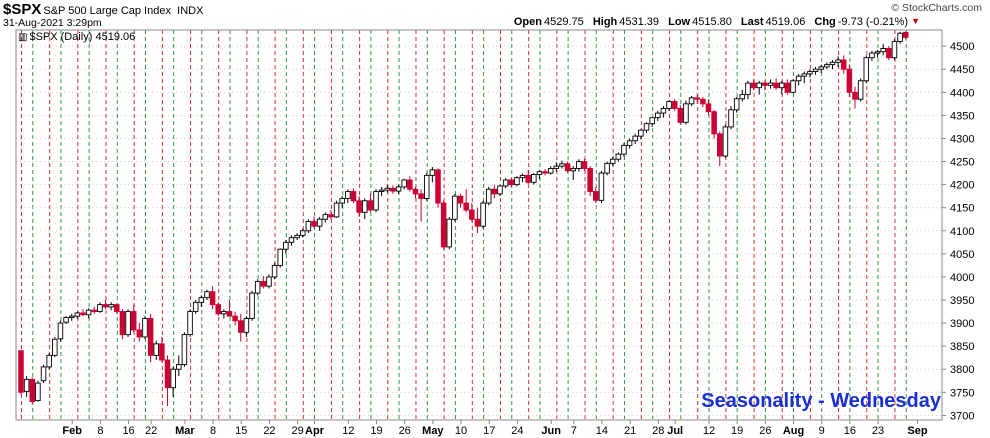 The height and width of the screenshot is (438, 990). What do you see at coordinates (765, 431) in the screenshot?
I see `x-tick-label: 26` at bounding box center [765, 431].